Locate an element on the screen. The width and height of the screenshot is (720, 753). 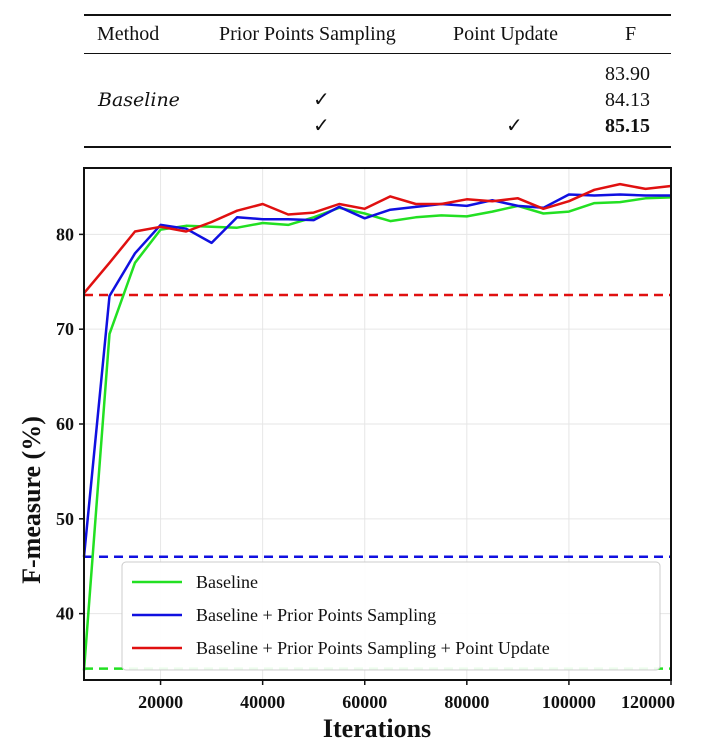
table-mid-rule is located at coordinates (377, 53).